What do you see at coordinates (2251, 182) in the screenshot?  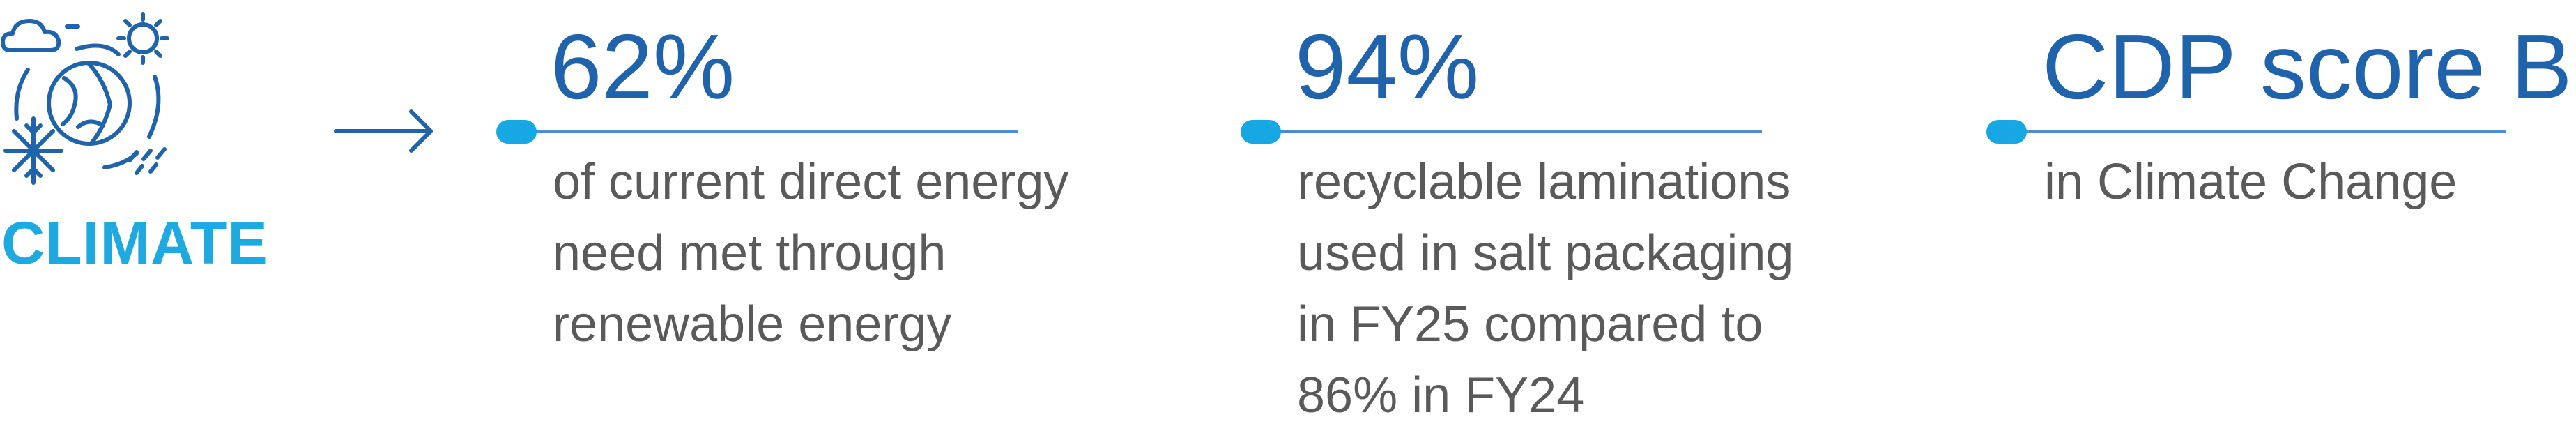 I see `metric-description: in Climate Change` at bounding box center [2251, 182].